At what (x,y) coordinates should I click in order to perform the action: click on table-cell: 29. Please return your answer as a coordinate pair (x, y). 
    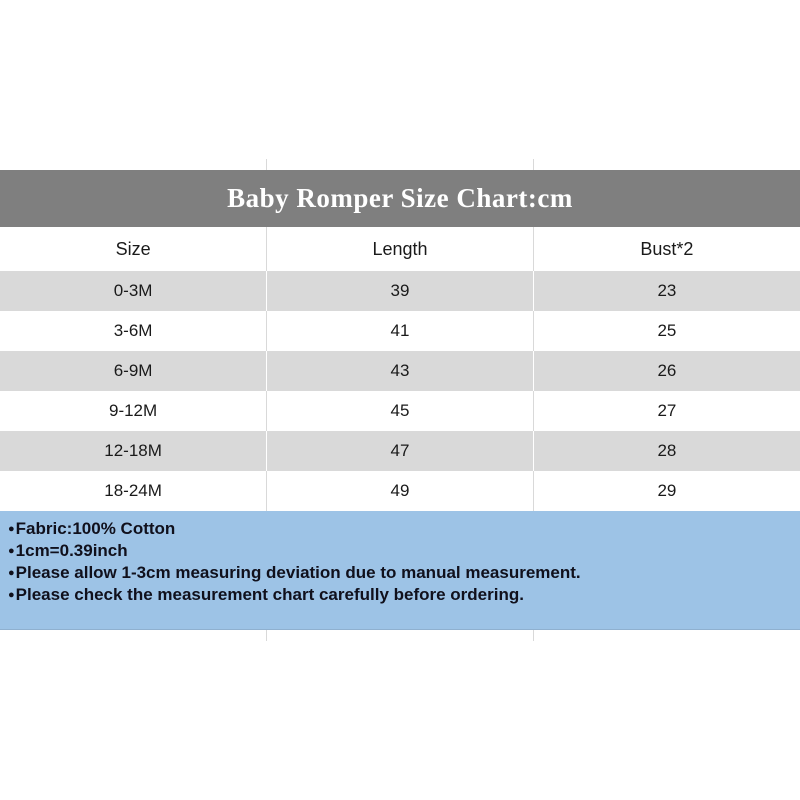
    Looking at the image, I should click on (666, 491).